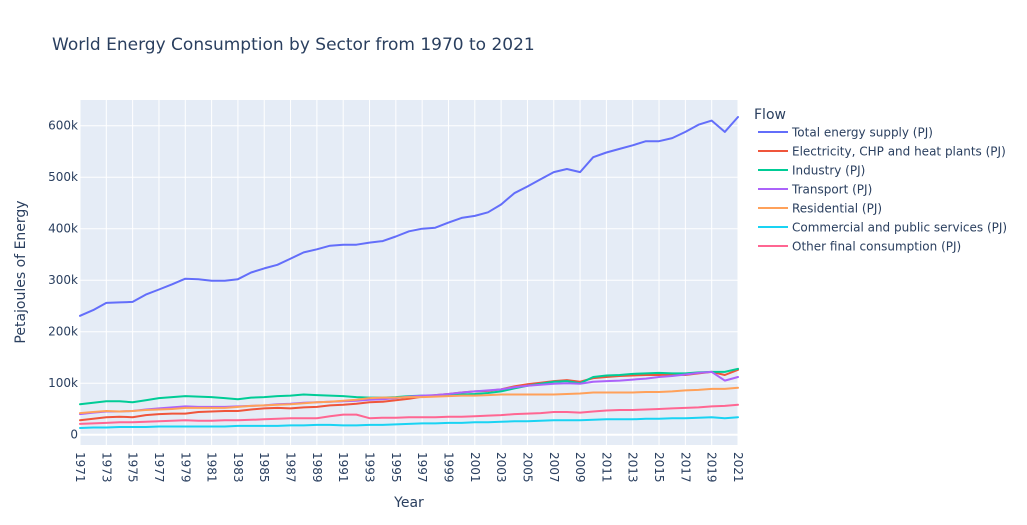  I want to click on legend-item-residential: Residential (PJ), so click(820, 209).